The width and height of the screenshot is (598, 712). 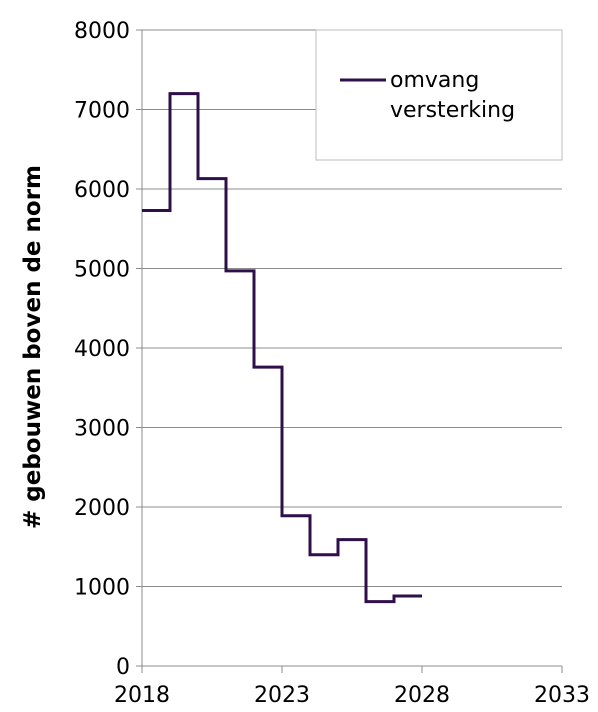 What do you see at coordinates (102, 588) in the screenshot?
I see `y-tick-label-1000: 1000` at bounding box center [102, 588].